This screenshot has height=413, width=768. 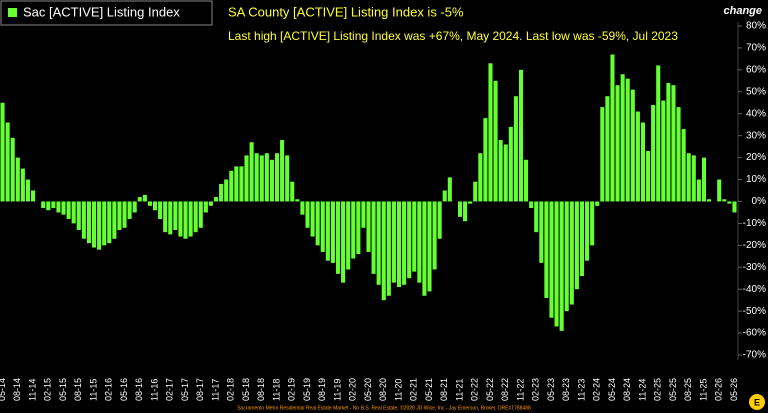 I want to click on legend-box, so click(x=106, y=13).